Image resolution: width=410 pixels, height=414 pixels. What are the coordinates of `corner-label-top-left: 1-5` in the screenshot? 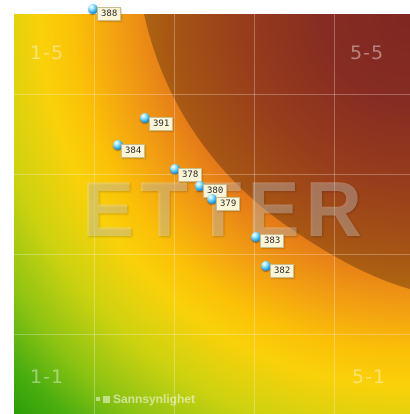 It's located at (47, 53).